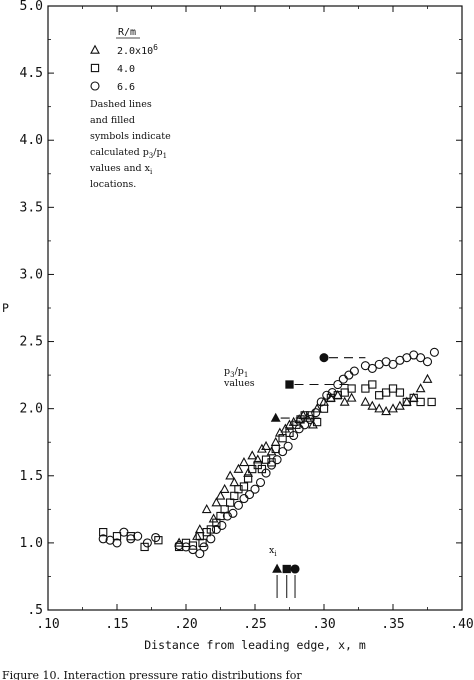 The width and height of the screenshot is (474, 680). What do you see at coordinates (31, 73) in the screenshot?
I see `y-tick-label-8: 4.5` at bounding box center [31, 73].